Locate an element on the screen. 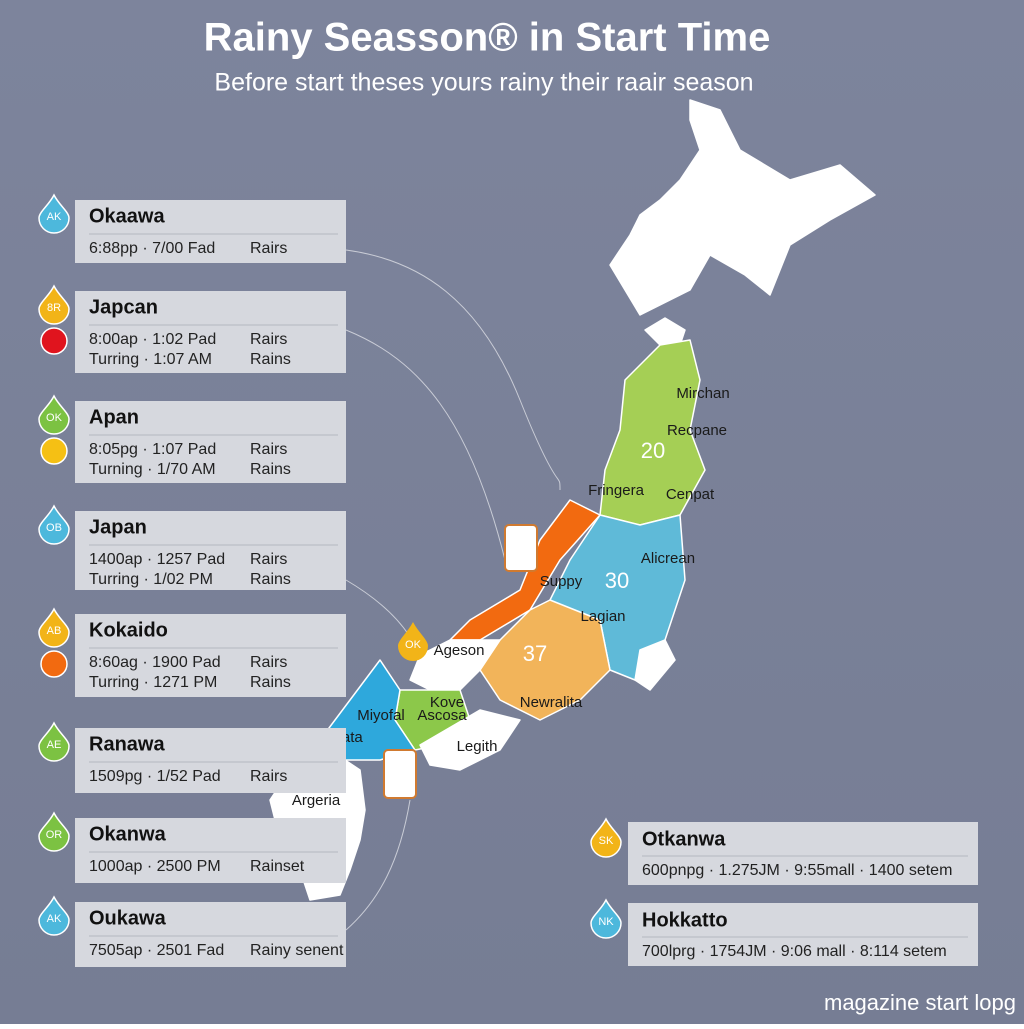  map-label: Suppy is located at coordinates (561, 581).